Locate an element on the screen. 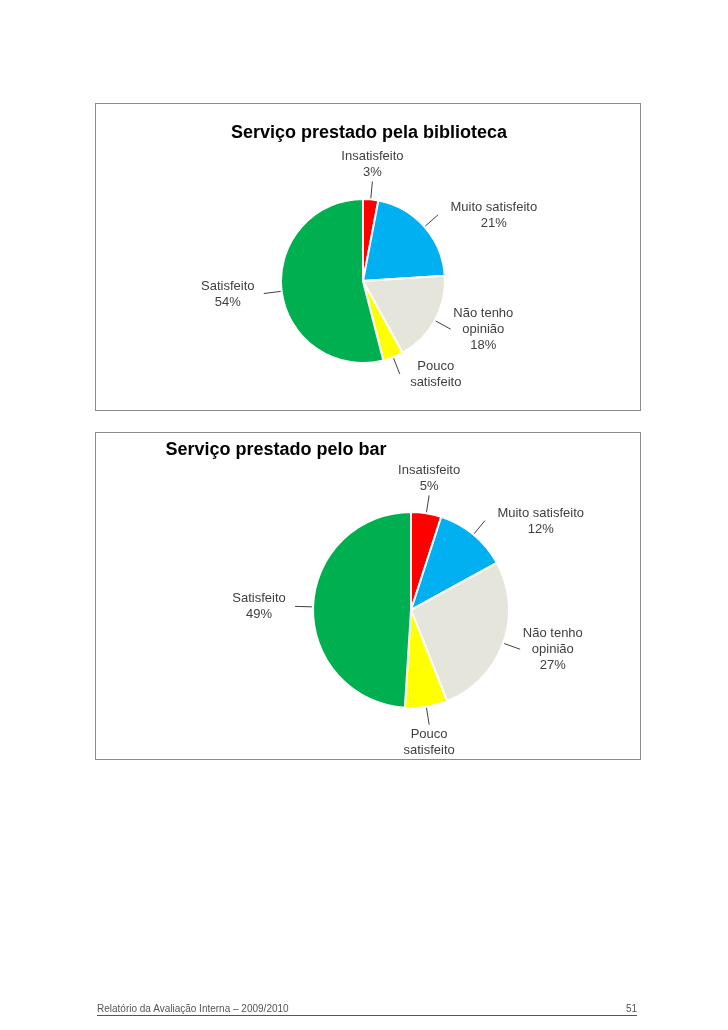 The height and width of the screenshot is (1030, 728). data-label: 18% is located at coordinates (483, 345).